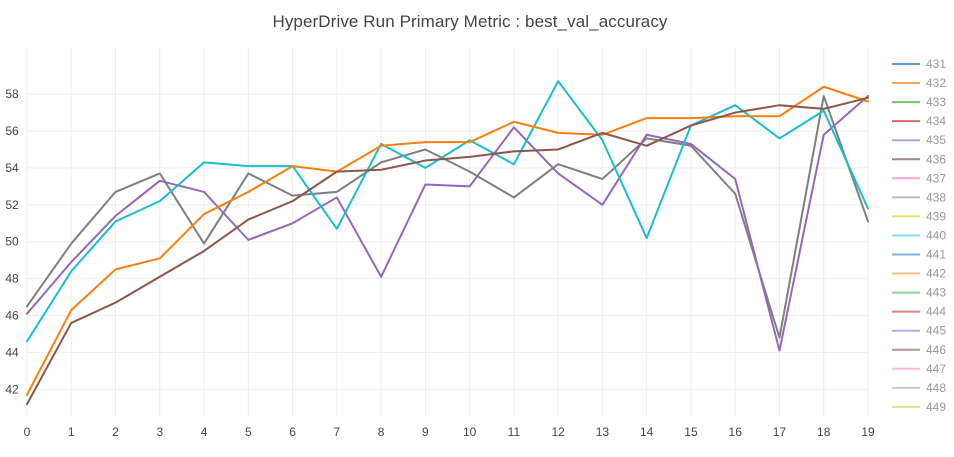 The height and width of the screenshot is (457, 954). I want to click on legend-label: 441, so click(936, 255).